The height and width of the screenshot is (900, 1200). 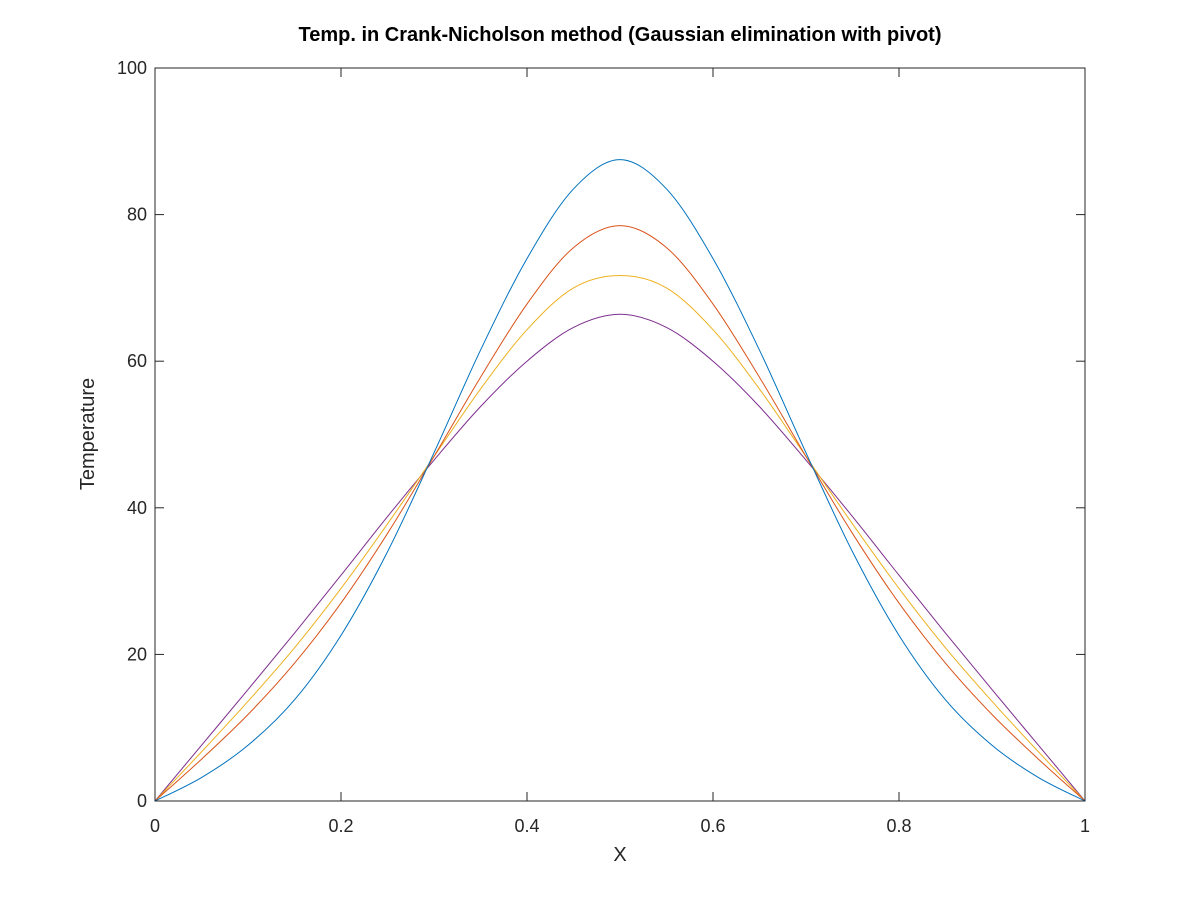 I want to click on x-tick-label: 0.8, so click(x=898, y=826).